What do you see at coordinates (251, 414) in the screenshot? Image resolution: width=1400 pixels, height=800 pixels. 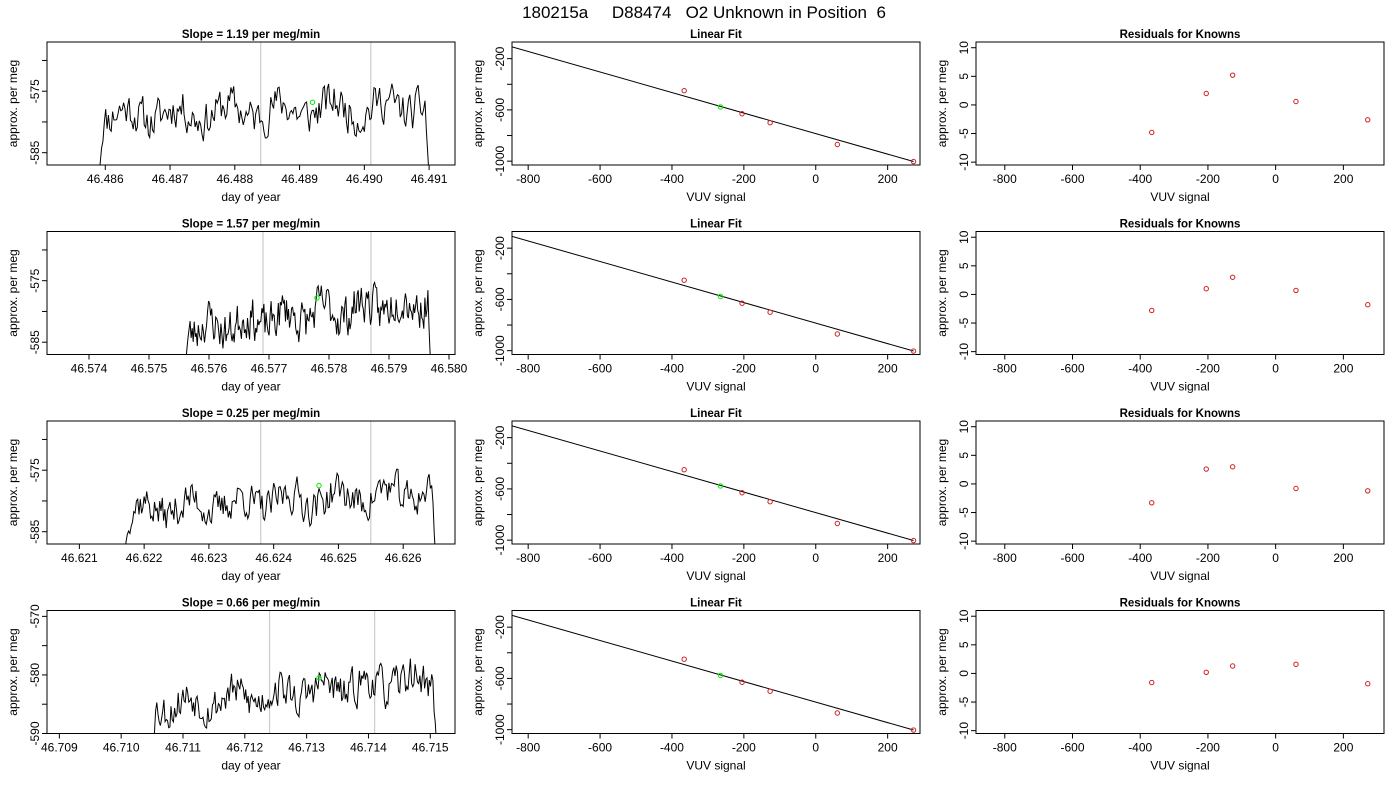 I see `panel-title: Slope = 0.25 per meg/min` at bounding box center [251, 414].